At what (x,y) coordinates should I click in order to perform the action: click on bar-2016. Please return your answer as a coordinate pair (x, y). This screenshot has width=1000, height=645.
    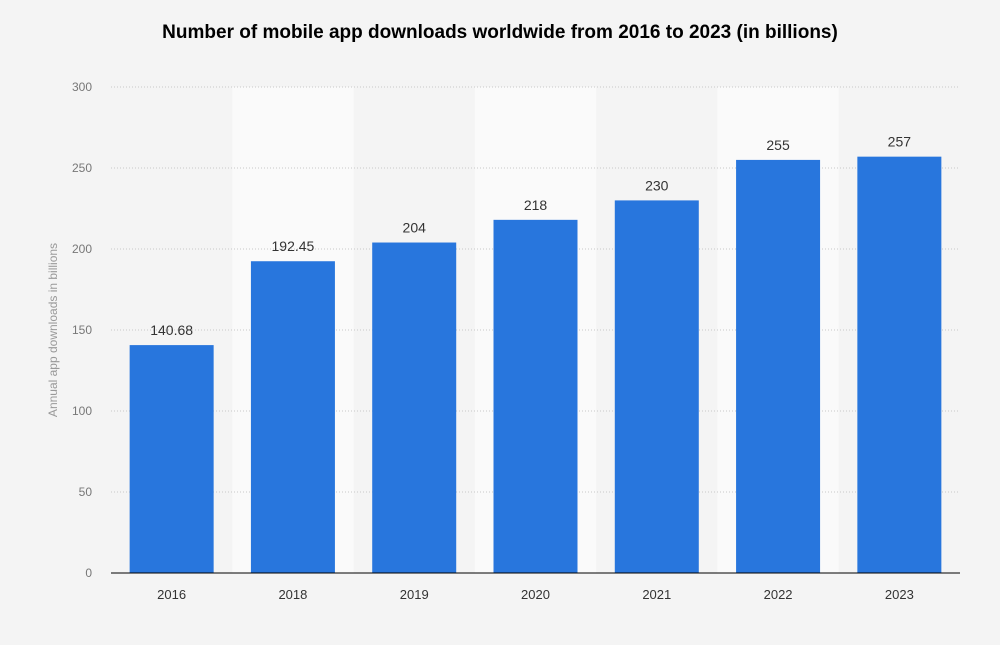
    Looking at the image, I should click on (171, 459).